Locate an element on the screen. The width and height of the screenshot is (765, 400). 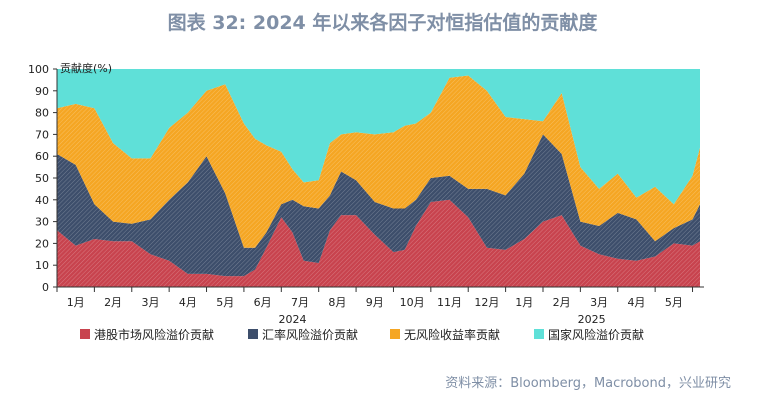
y-tick-label: 70 is located at coordinates (42, 134).